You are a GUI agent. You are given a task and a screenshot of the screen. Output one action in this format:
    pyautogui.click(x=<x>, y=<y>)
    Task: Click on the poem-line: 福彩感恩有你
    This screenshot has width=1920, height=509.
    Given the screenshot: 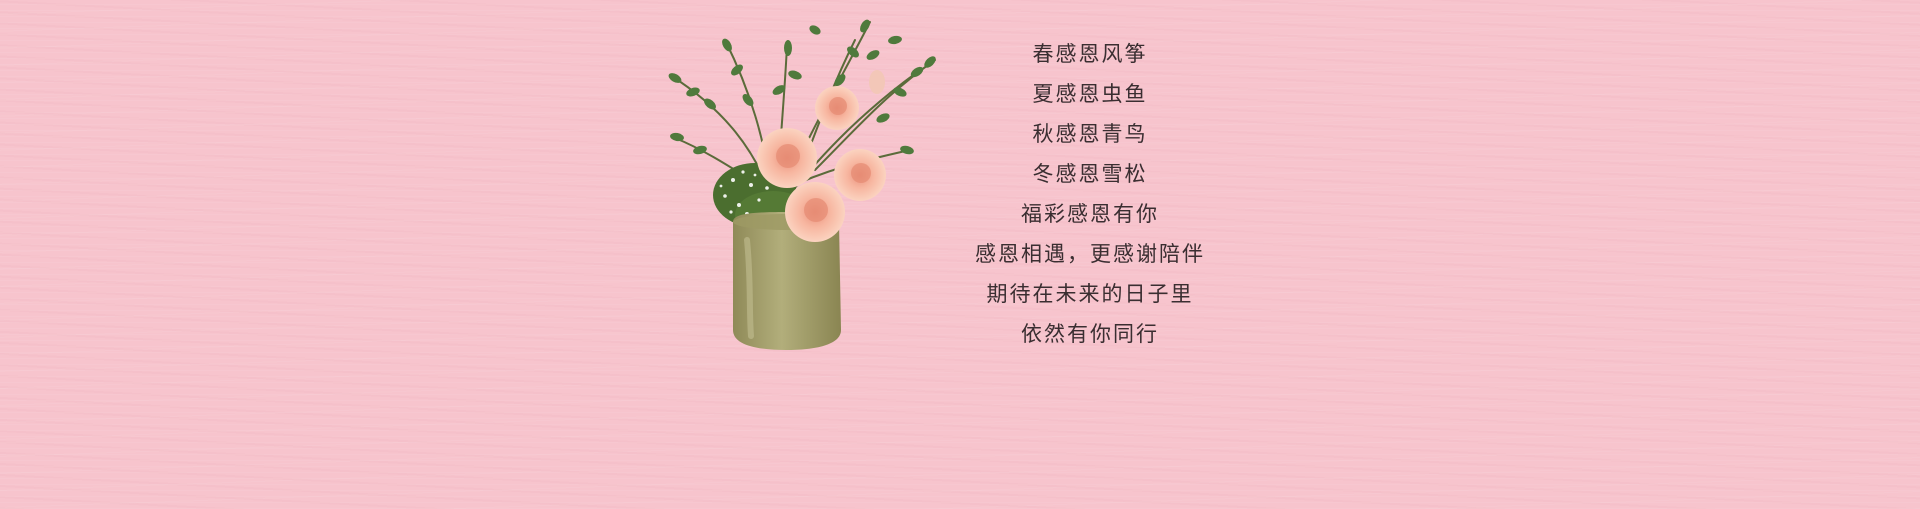 What is the action you would take?
    pyautogui.click(x=1090, y=214)
    